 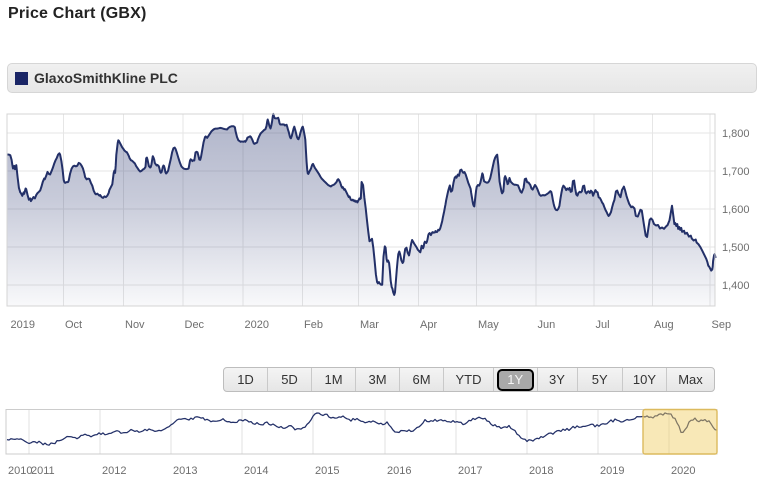 I want to click on svg-text: 2011, so click(x=43, y=471).